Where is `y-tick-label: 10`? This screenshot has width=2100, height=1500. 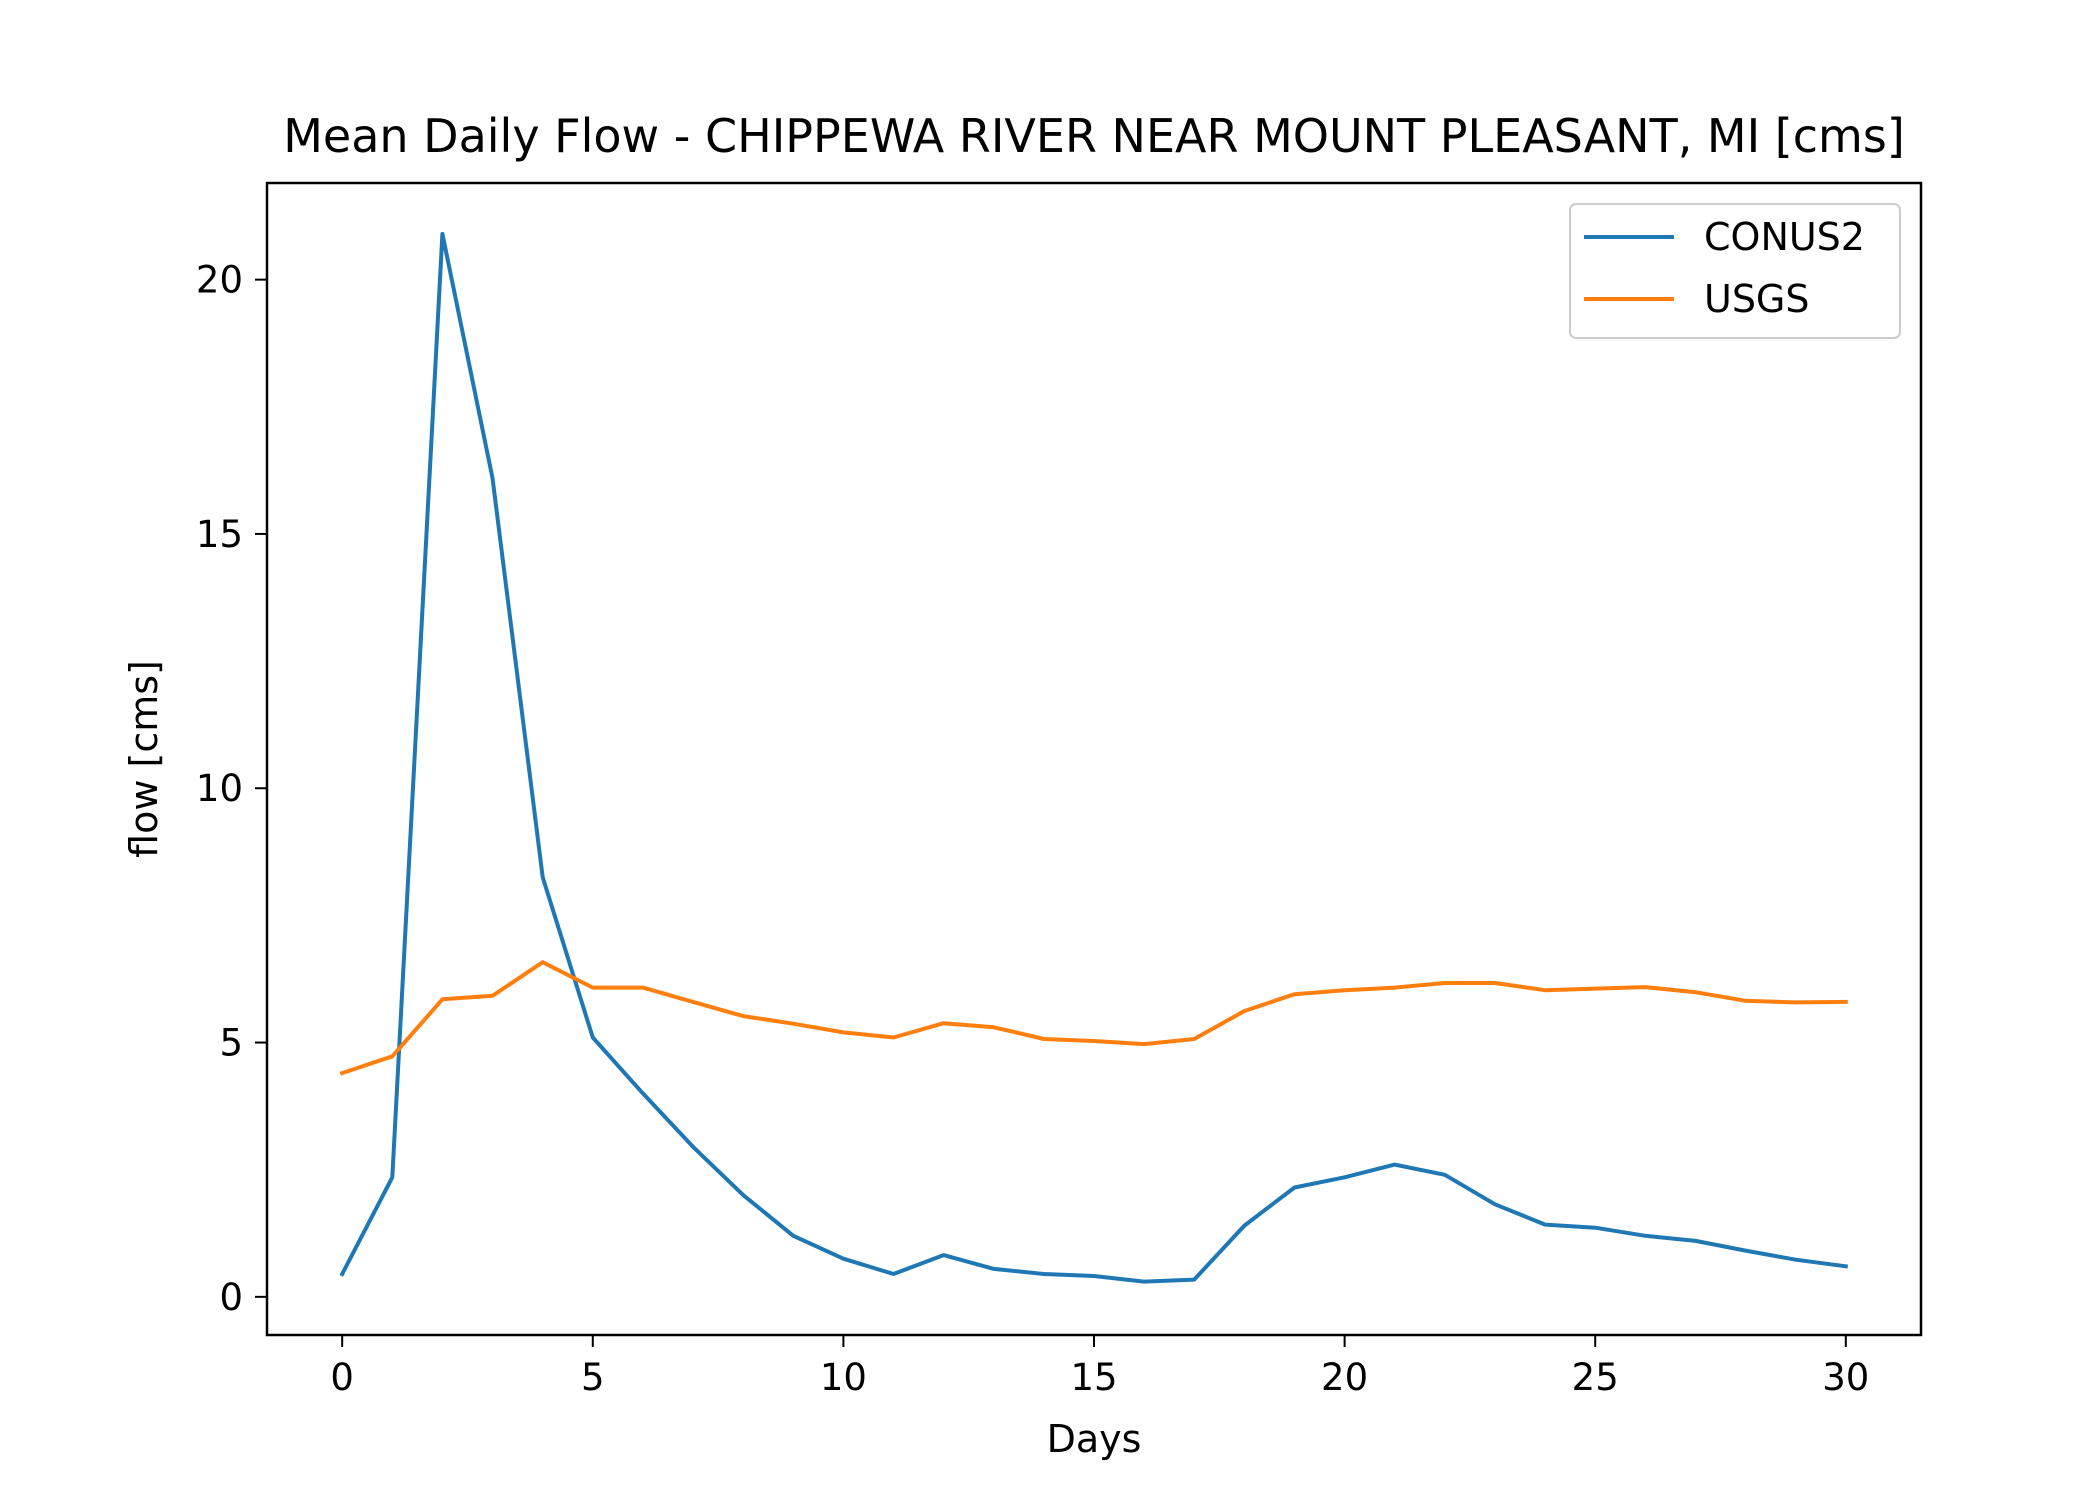
y-tick-label: 10 is located at coordinates (219, 788).